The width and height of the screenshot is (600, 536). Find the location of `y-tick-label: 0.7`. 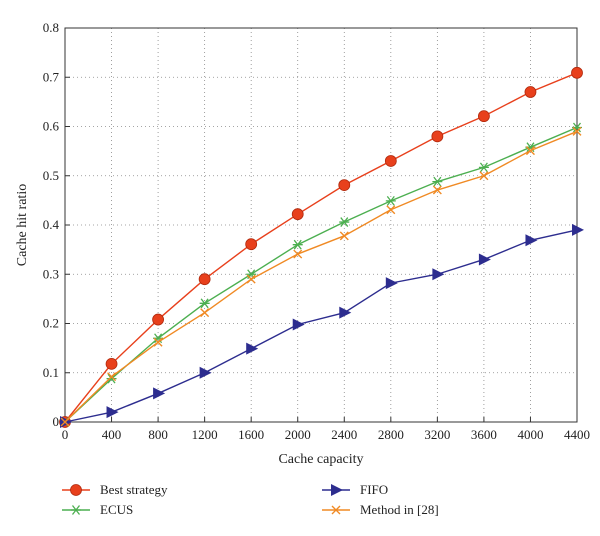

y-tick-label: 0.7 is located at coordinates (51, 76).